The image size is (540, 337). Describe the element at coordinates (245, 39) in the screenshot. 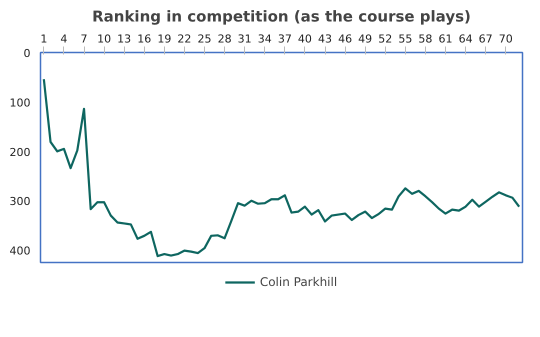

I see `x-tick-label: 31` at that location.